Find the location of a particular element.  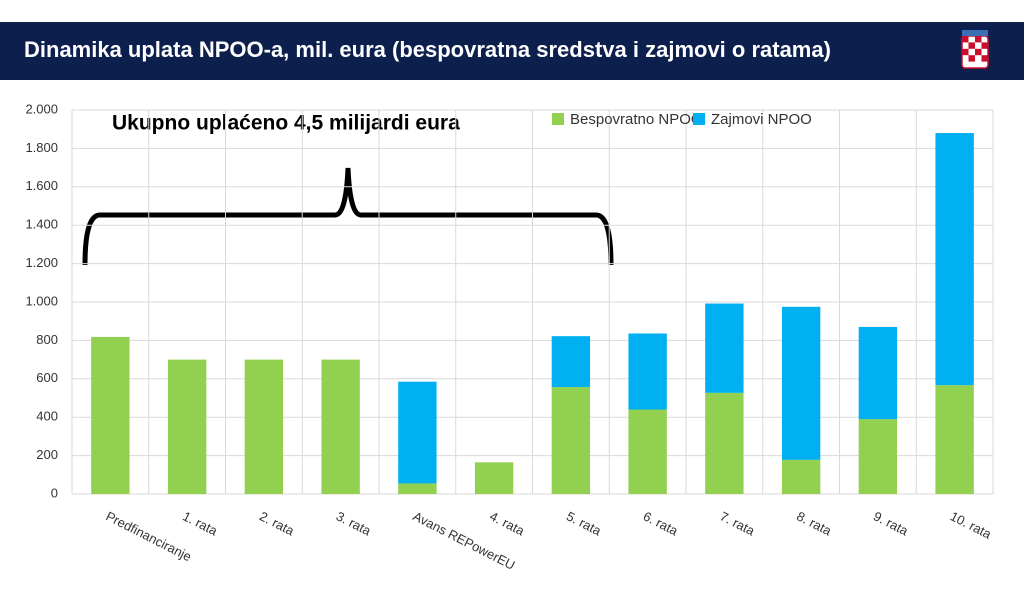

x-tick-label: 9. rata is located at coordinates (891, 523).